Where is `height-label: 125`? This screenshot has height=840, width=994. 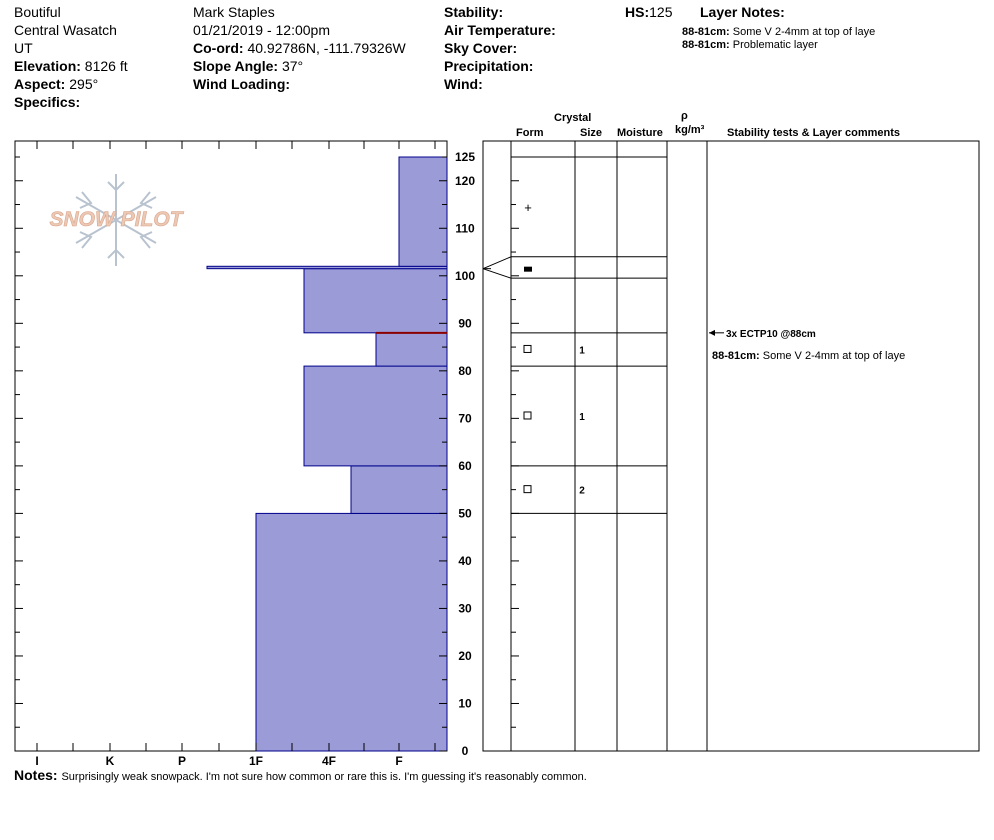
height-label: 125 is located at coordinates (465, 157).